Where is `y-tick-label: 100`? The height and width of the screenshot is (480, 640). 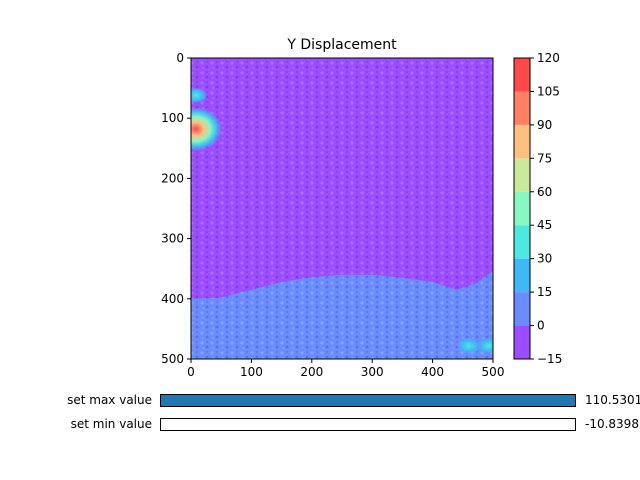
y-tick-label: 100 is located at coordinates (172, 118).